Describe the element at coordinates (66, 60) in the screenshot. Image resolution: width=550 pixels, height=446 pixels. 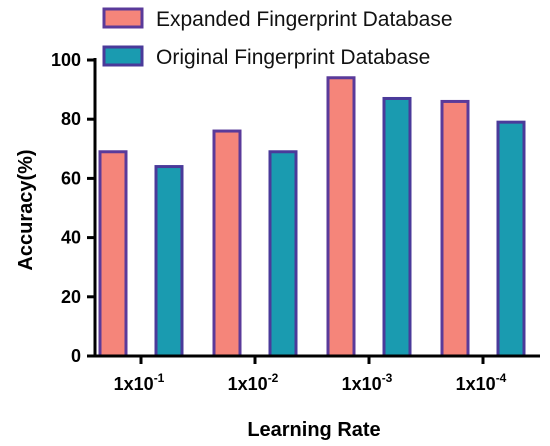
I see `y-tick-label: 100` at that location.